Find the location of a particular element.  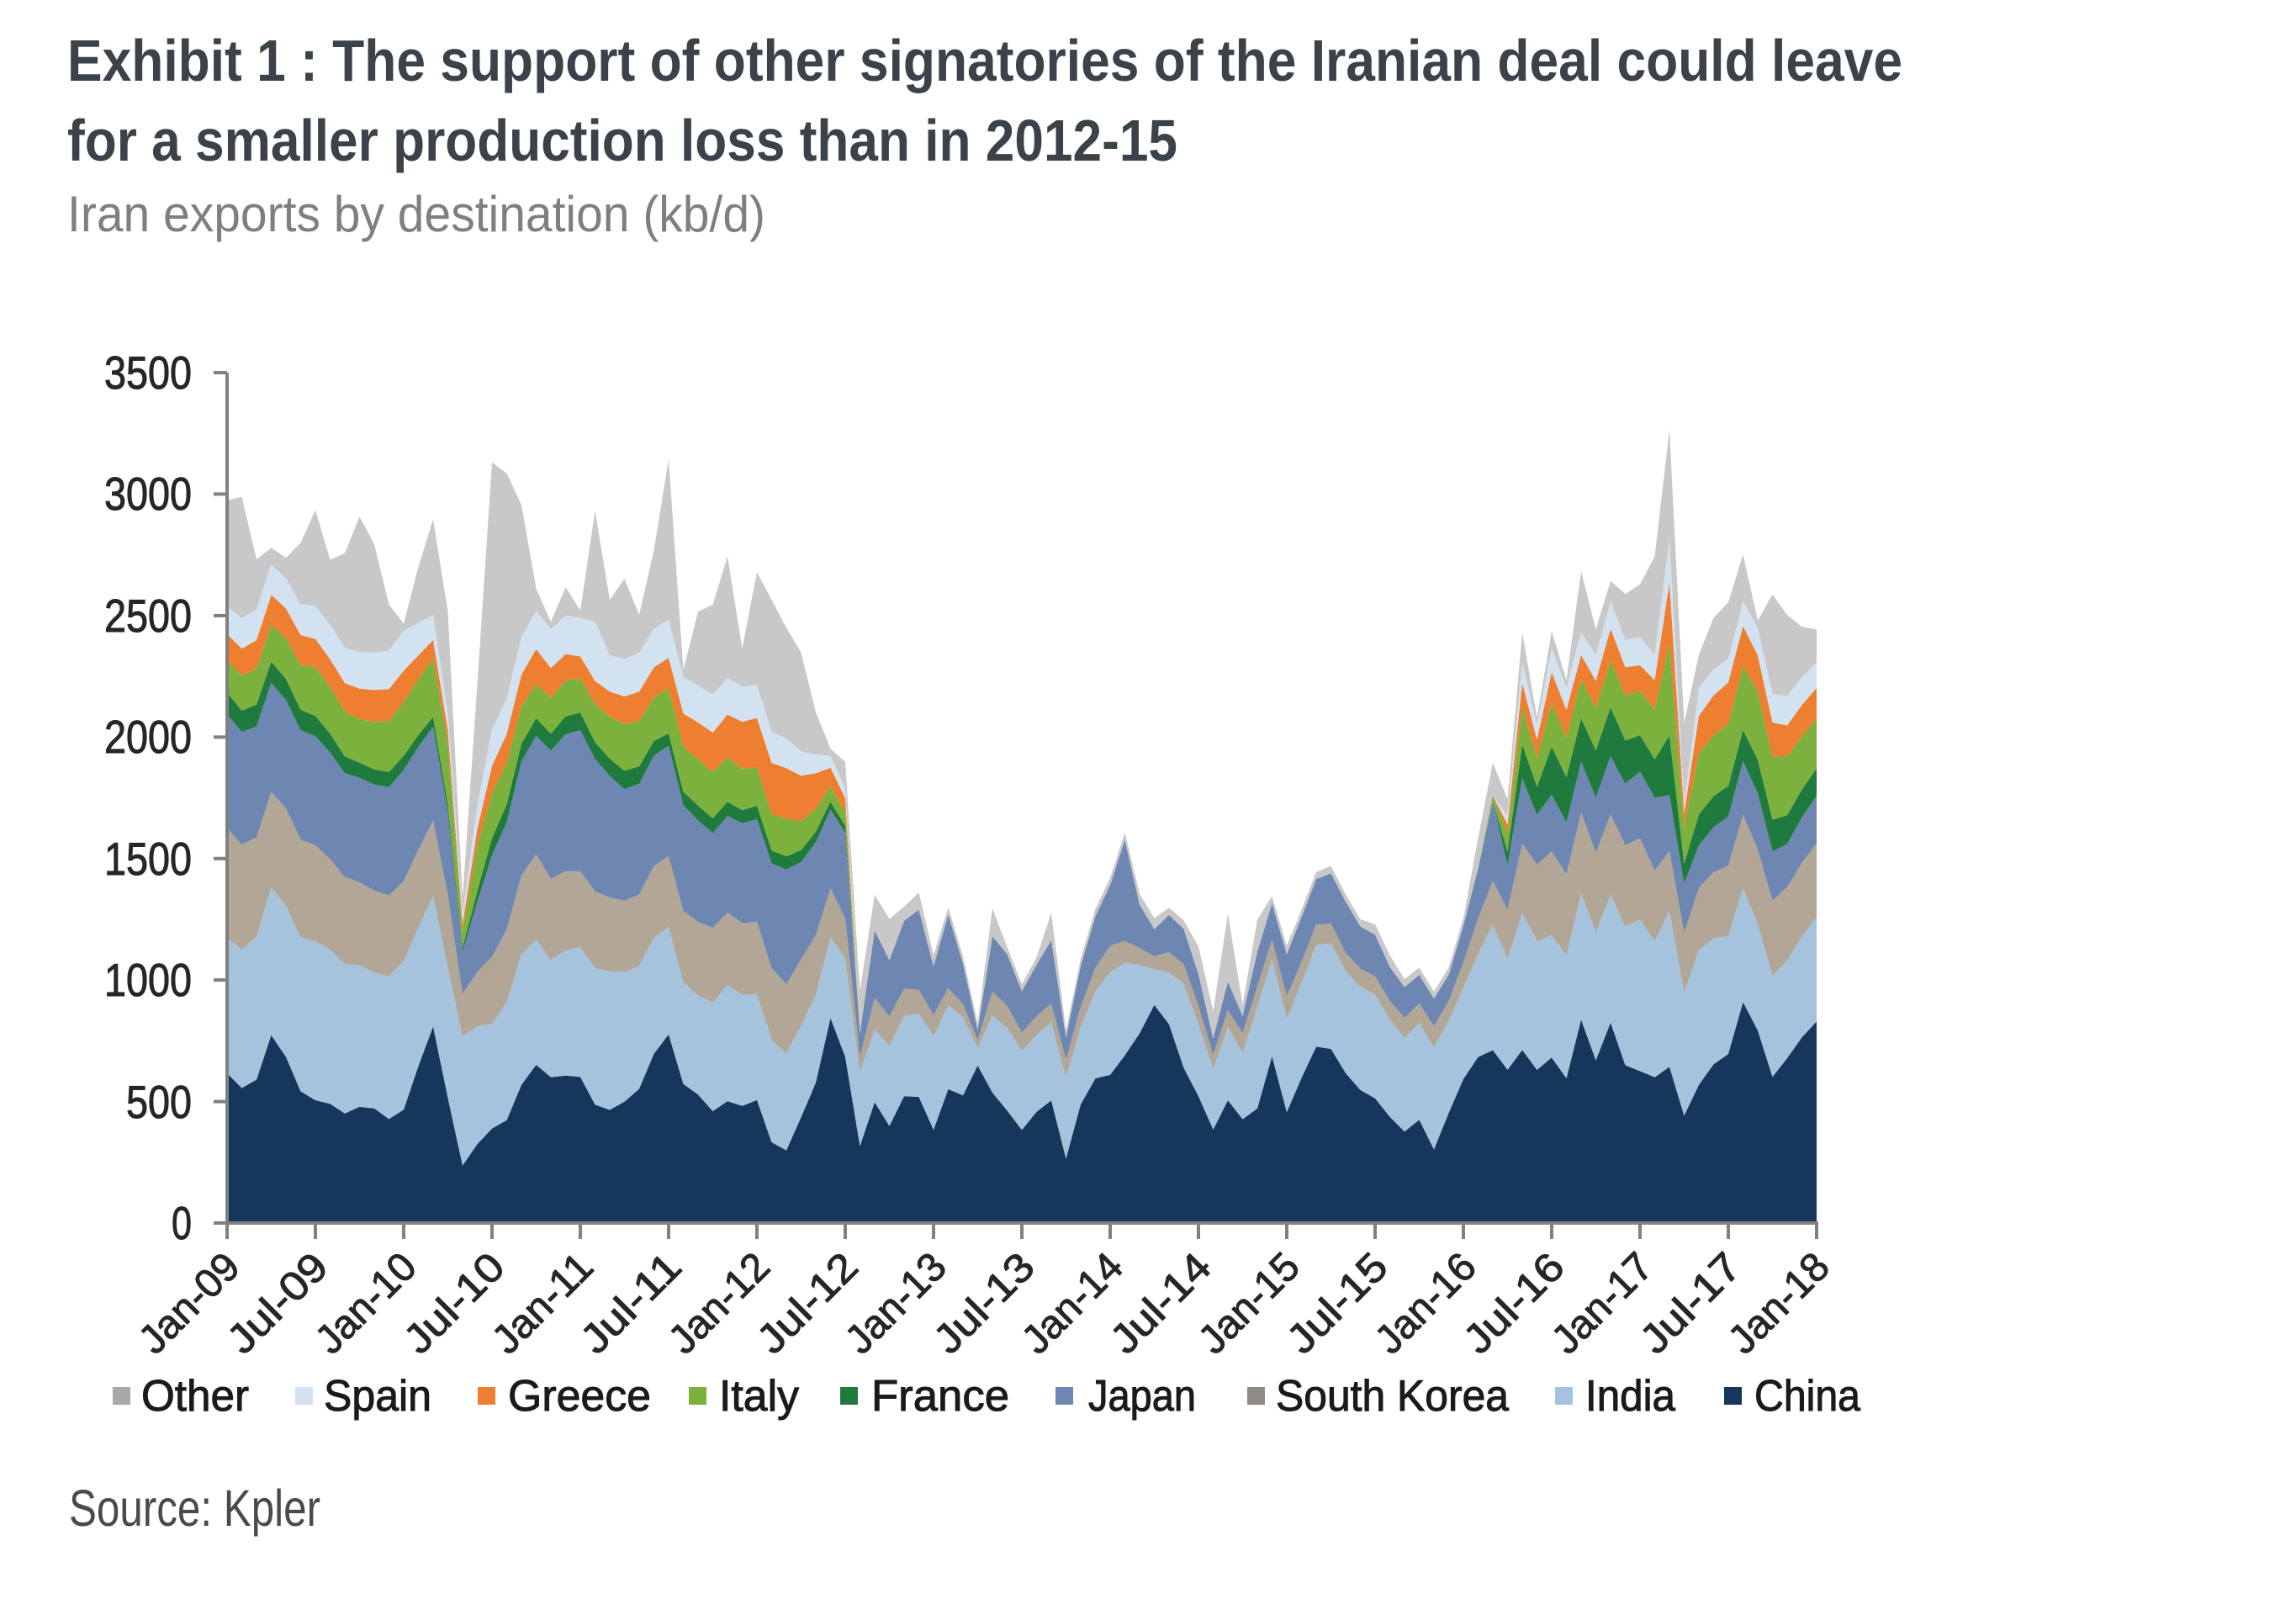

svg-text: 2500 is located at coordinates (148, 616).